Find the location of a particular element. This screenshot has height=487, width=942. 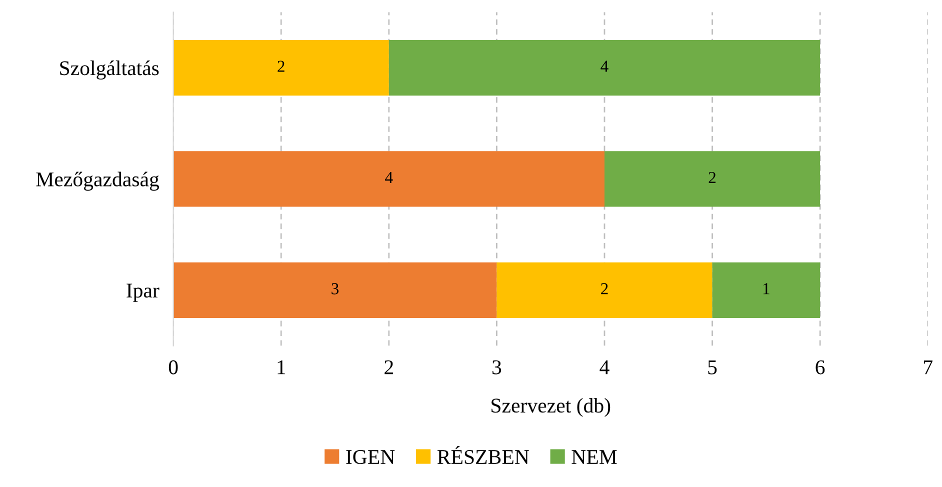

y-tick-label: Ipar is located at coordinates (143, 293).